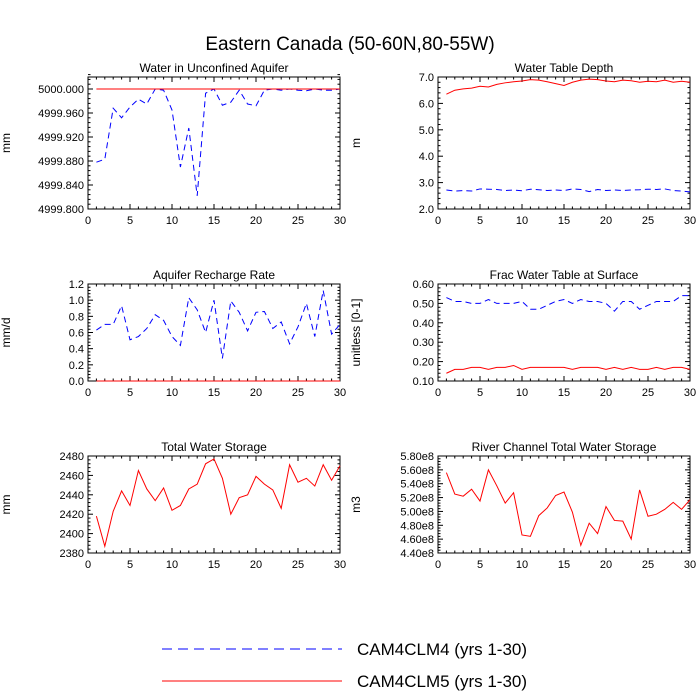 This screenshot has width=700, height=700. Describe the element at coordinates (426, 104) in the screenshot. I see `y-tick-label: 6.0` at that location.